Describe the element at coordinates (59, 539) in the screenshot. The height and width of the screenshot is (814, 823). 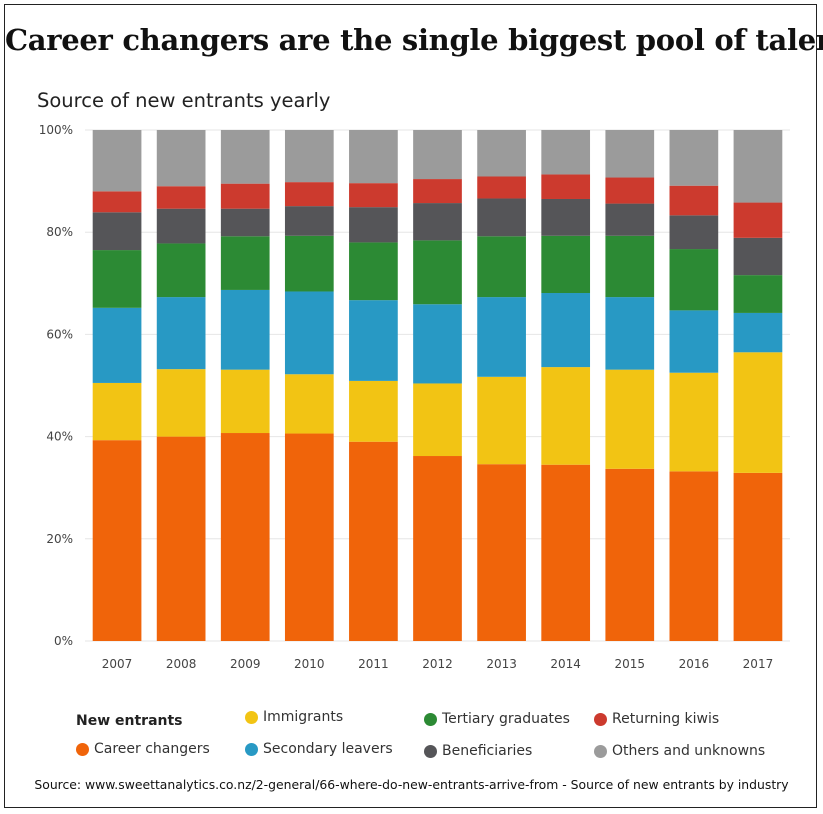
I see `y-tick-label: 20%` at that location.